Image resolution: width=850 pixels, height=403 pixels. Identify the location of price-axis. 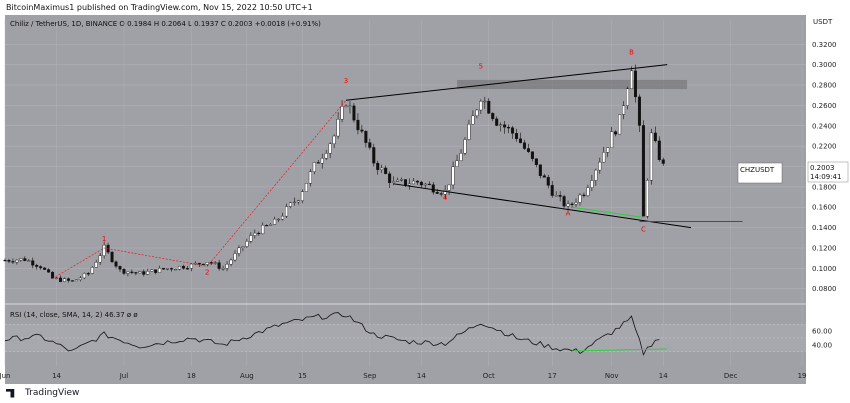
(828, 199).